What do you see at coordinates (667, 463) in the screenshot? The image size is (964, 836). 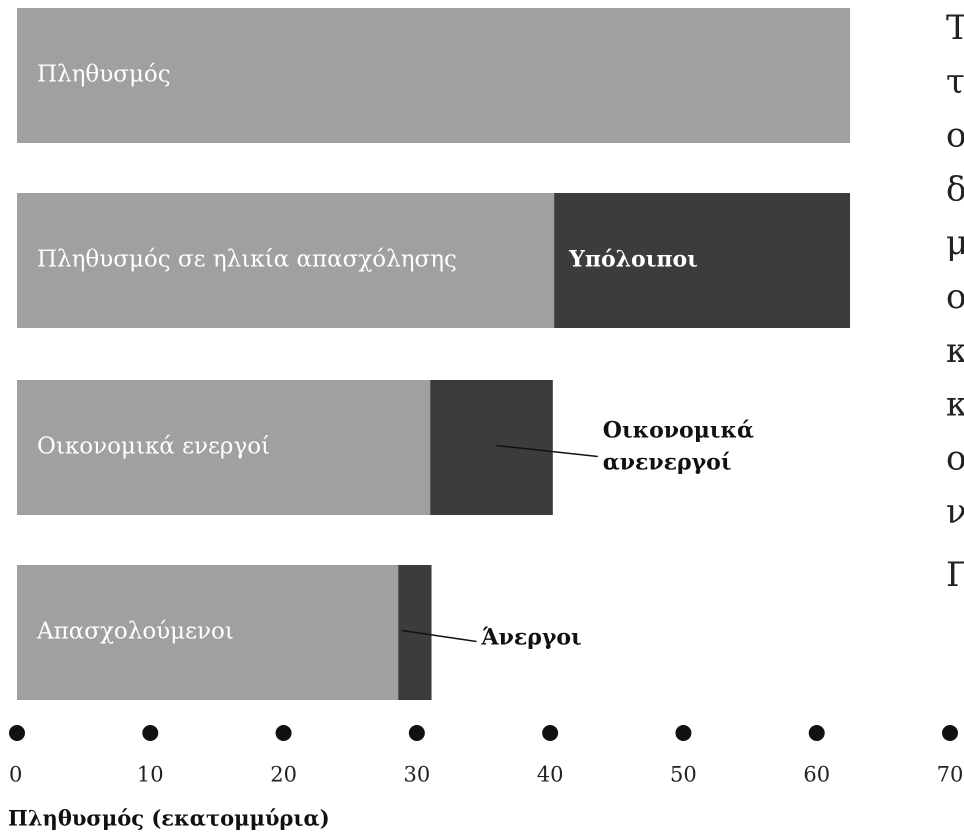 I see `segment-label: ανενεργοί` at bounding box center [667, 463].